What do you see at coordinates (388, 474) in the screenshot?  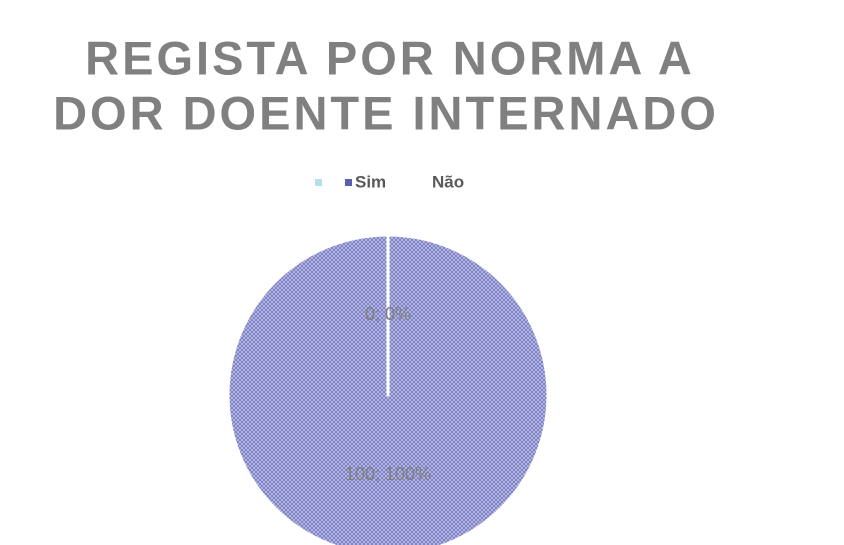 I see `data-label: 100; 100%` at bounding box center [388, 474].